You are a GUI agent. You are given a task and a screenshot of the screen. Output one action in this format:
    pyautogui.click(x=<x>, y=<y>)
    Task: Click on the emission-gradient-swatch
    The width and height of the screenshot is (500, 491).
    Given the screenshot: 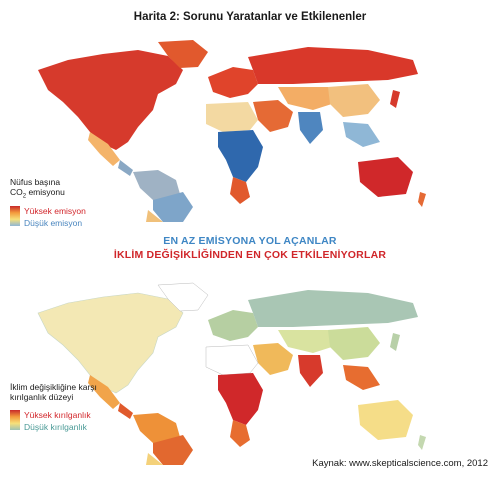 What is the action you would take?
    pyautogui.click(x=15, y=216)
    